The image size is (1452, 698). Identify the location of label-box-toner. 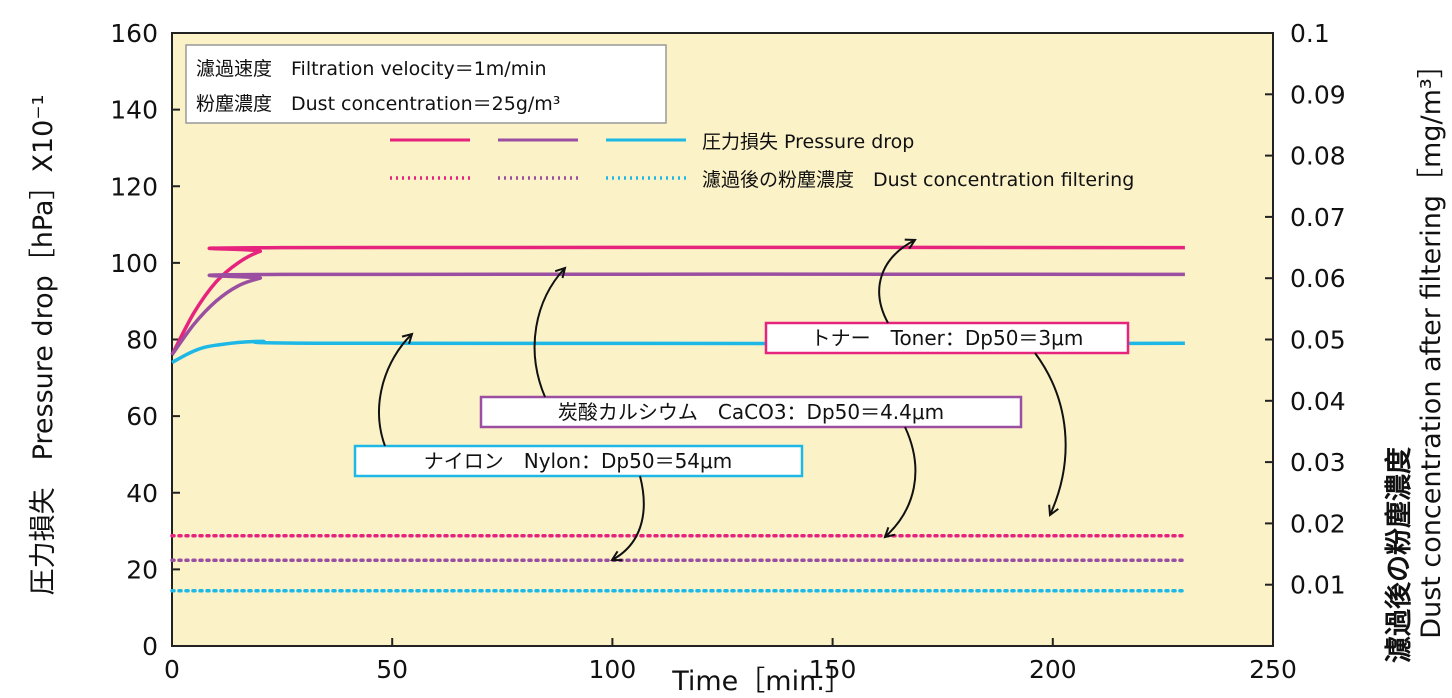
(947, 338).